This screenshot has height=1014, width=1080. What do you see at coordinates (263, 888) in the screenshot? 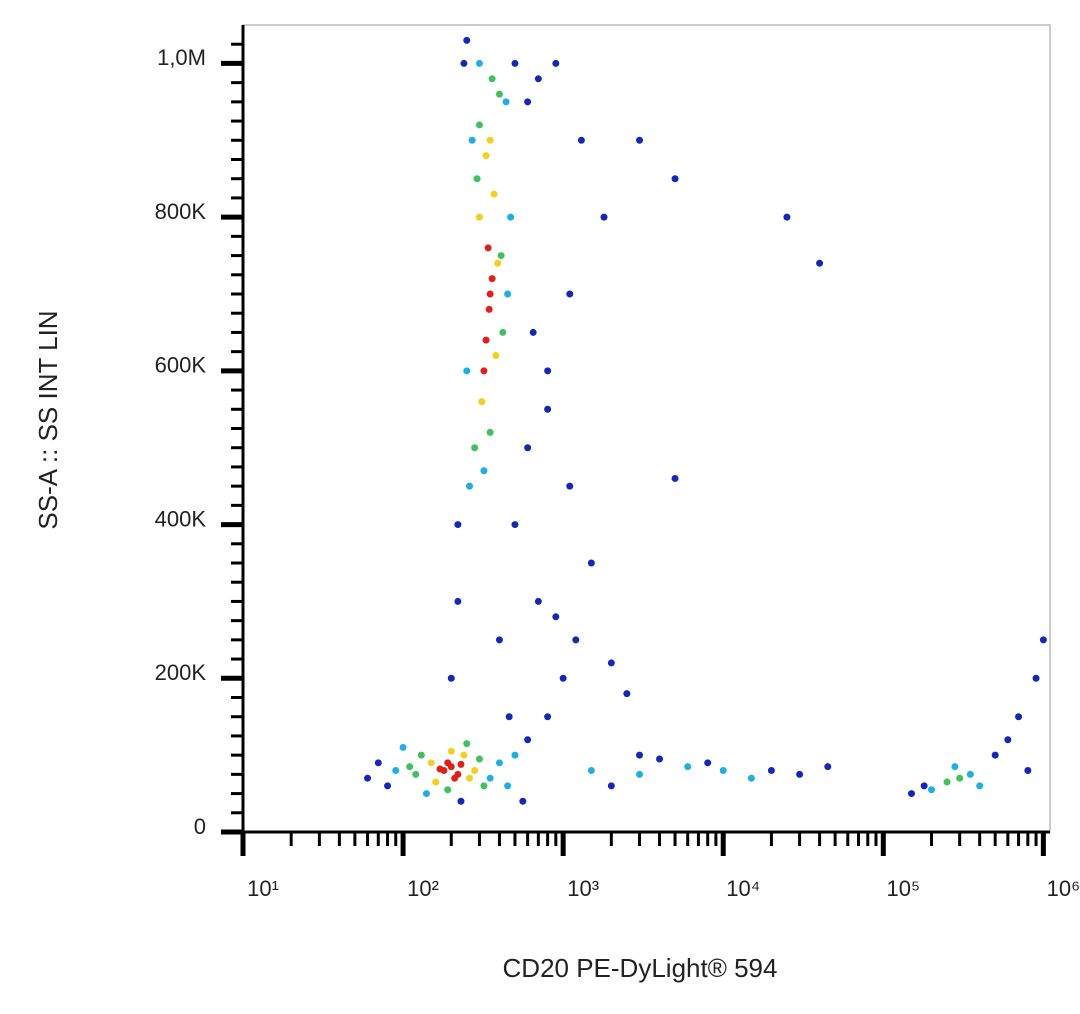
I see `x-tick-label: 10¹` at bounding box center [263, 888].